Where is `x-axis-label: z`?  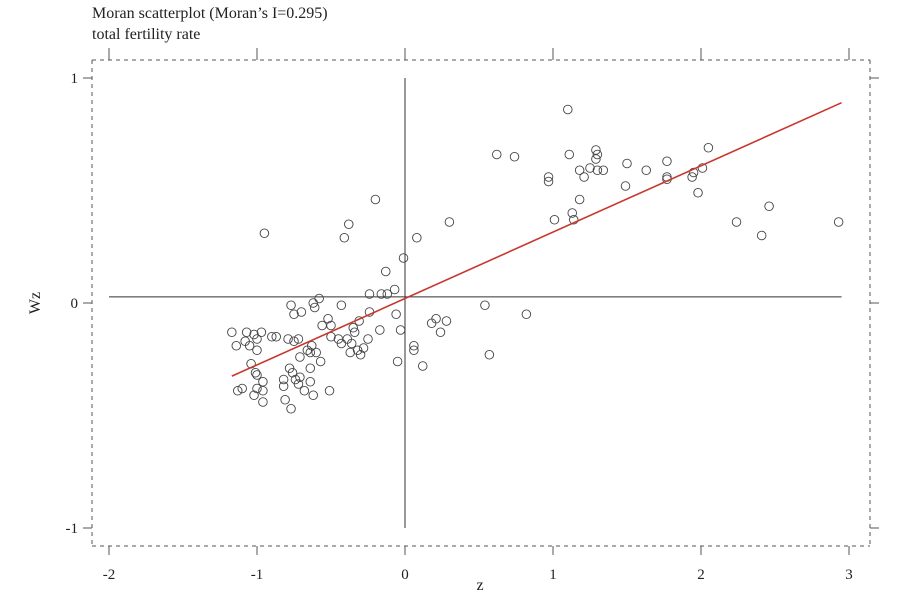 x-axis-label: z is located at coordinates (479, 585).